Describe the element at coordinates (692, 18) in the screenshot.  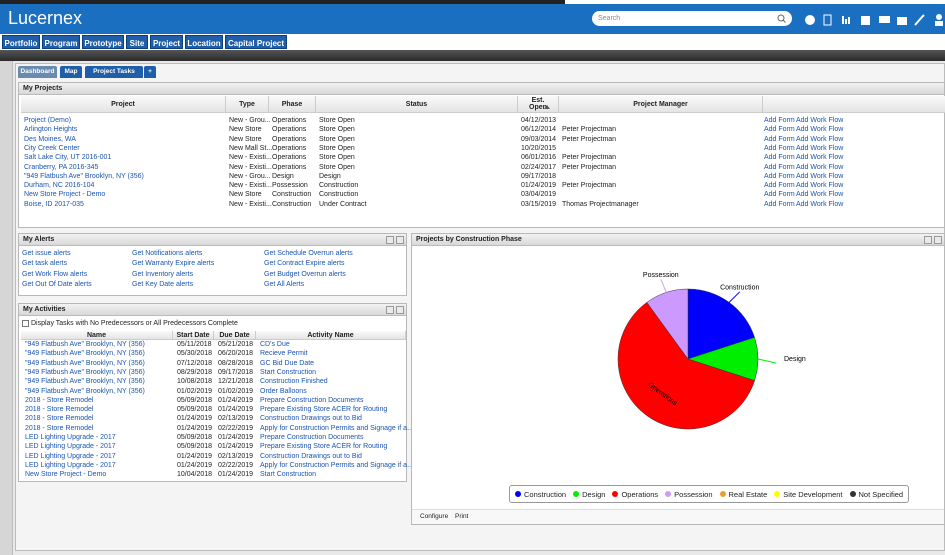
I see `search-box: Search` at that location.